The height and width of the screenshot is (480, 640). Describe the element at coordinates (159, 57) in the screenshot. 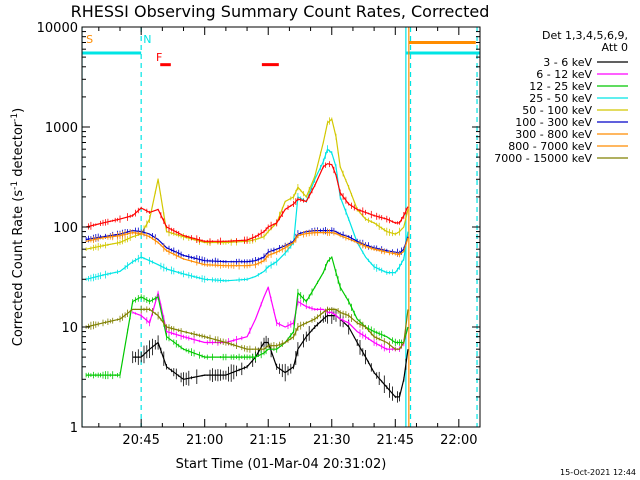

I see `flag-f: F` at that location.